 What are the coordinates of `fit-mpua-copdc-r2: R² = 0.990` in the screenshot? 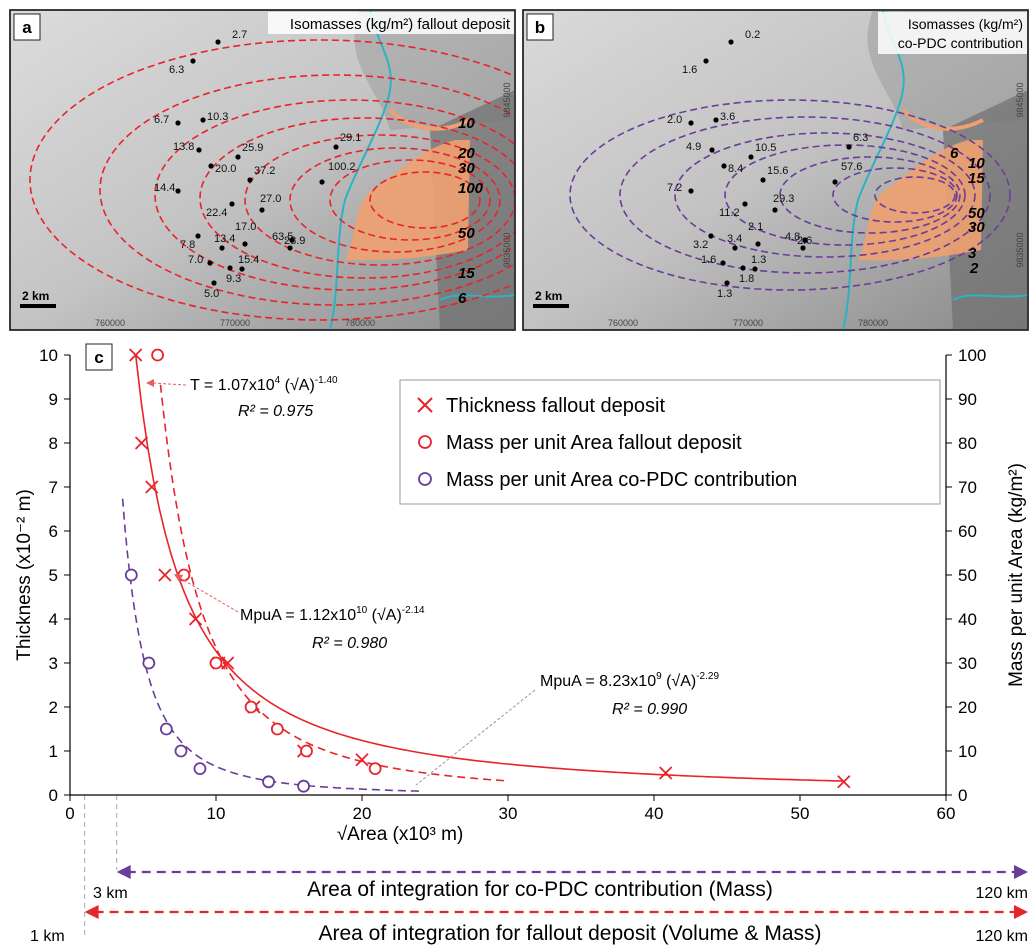 It's located at (649, 709).